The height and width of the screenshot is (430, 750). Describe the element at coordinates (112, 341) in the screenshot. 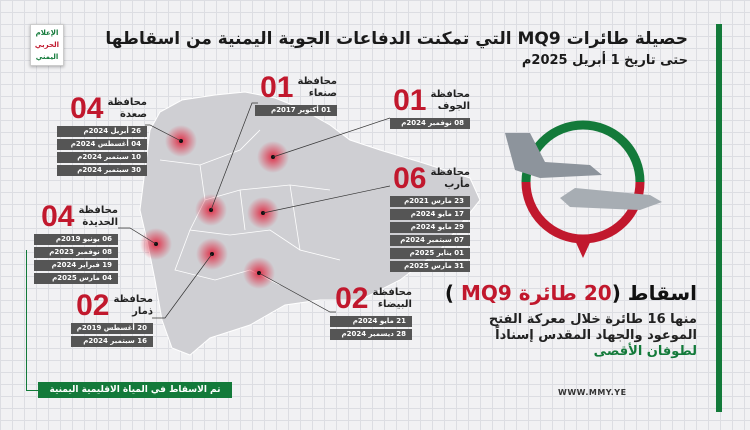

I see `date-box: 16 سبتمبر 2024م` at that location.